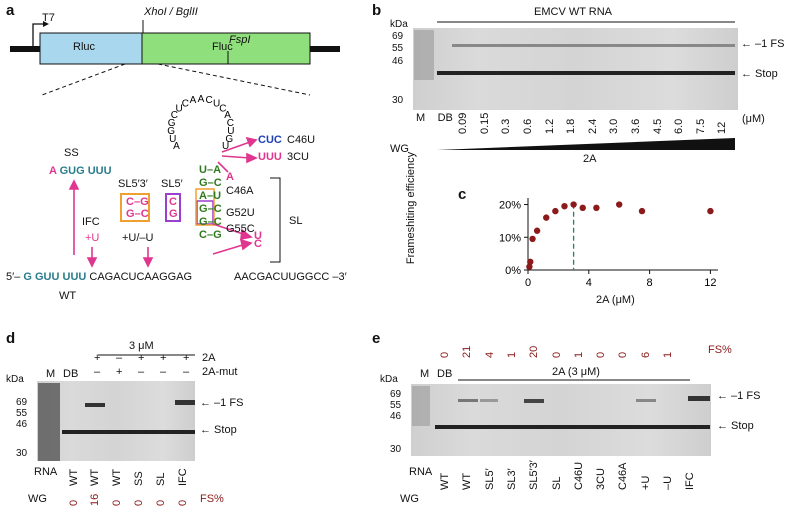  What do you see at coordinates (421, 472) in the screenshot?
I see `e-rna: RNA` at bounding box center [421, 472].